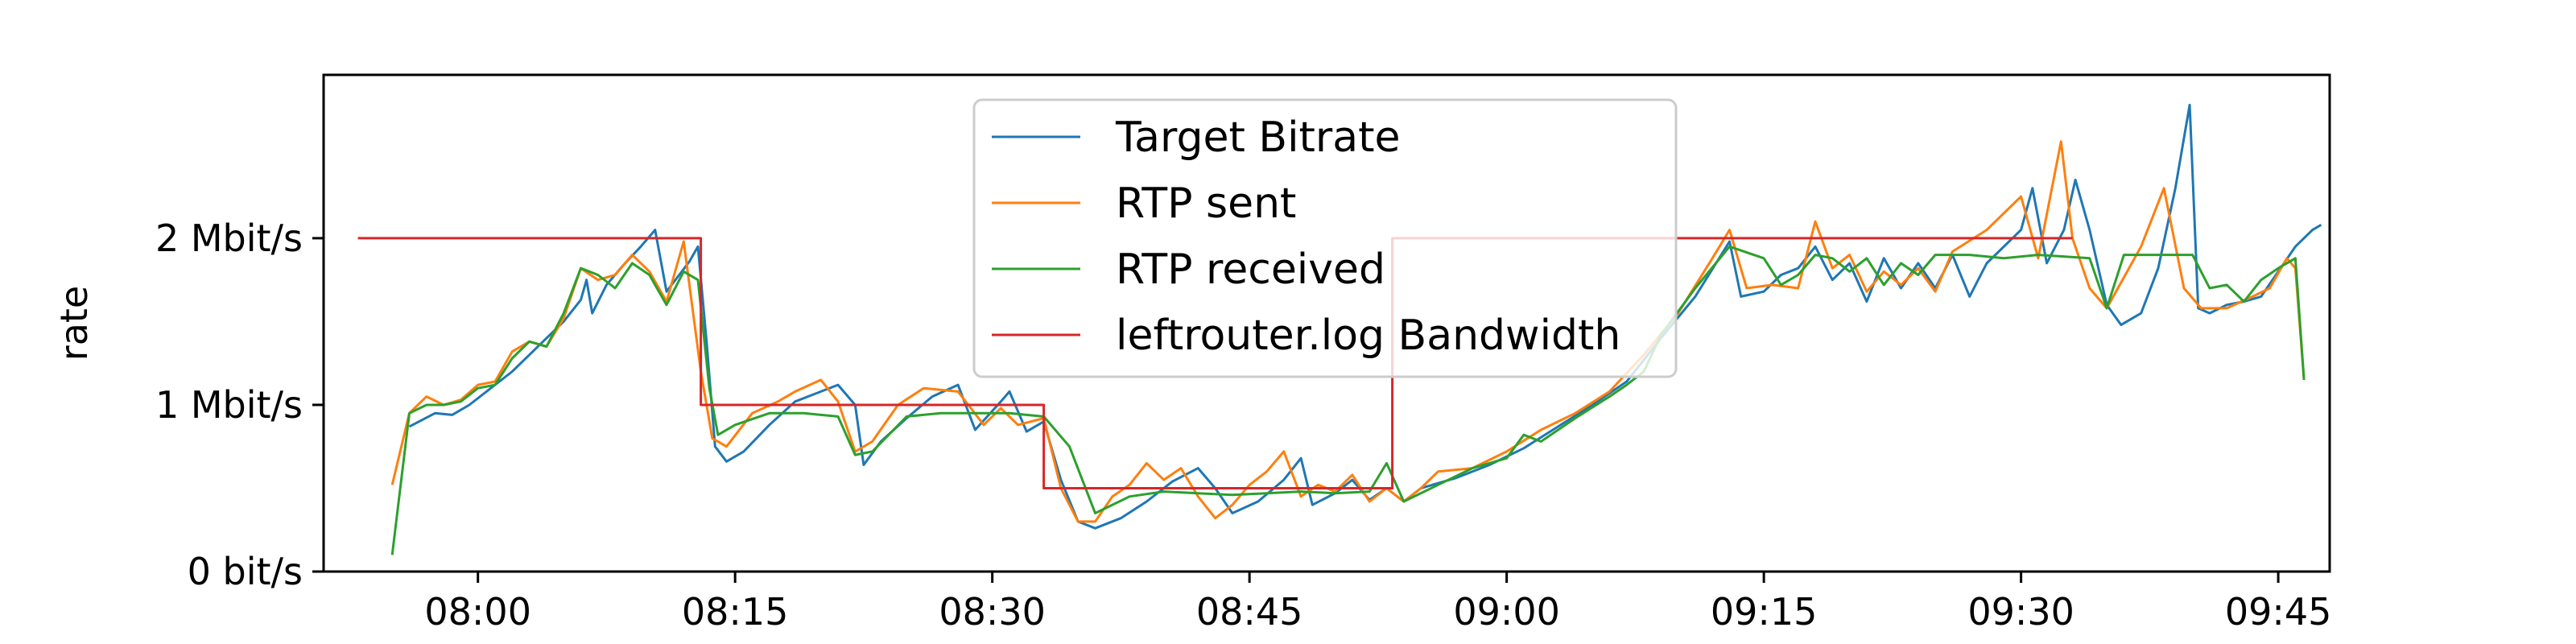 This screenshot has width=2576, height=644. I want to click on x-tick-label: 08:30, so click(992, 612).